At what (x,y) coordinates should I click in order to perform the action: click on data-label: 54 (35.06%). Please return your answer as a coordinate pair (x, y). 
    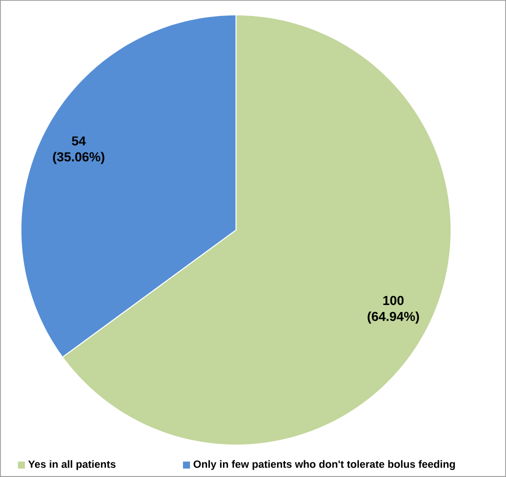
    Looking at the image, I should click on (78, 150).